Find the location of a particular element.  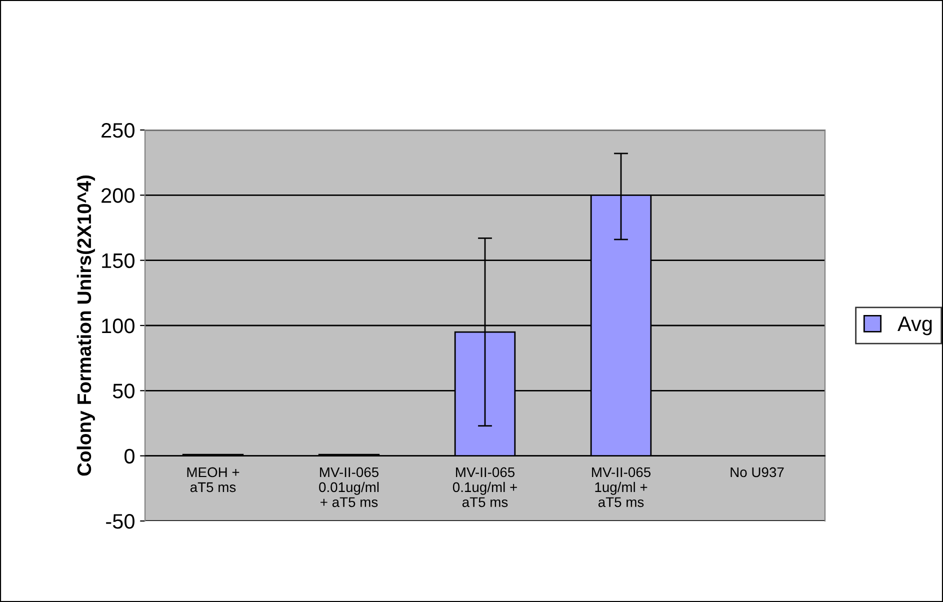

x-tick-label: MEOH + aT5 ms is located at coordinates (213, 479).